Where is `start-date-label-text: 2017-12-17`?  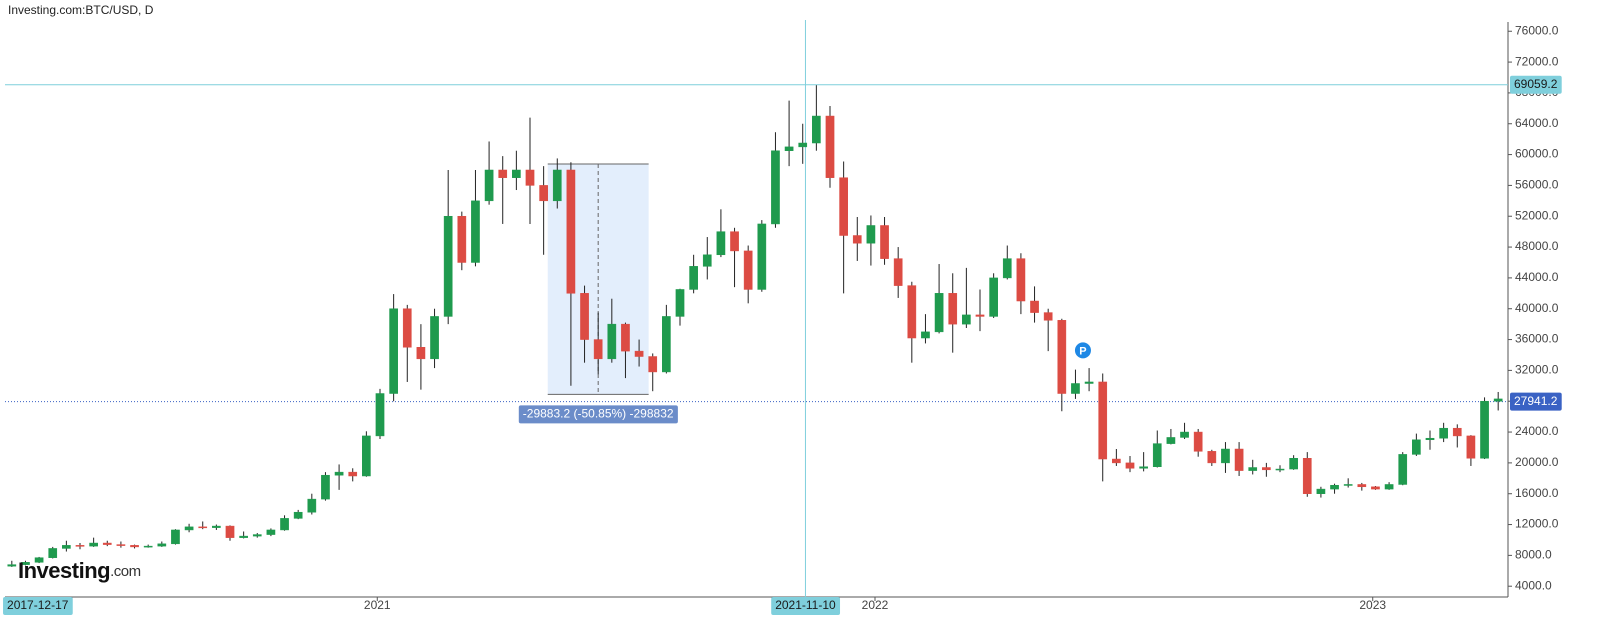
start-date-label-text: 2017-12-17 is located at coordinates (38, 605).